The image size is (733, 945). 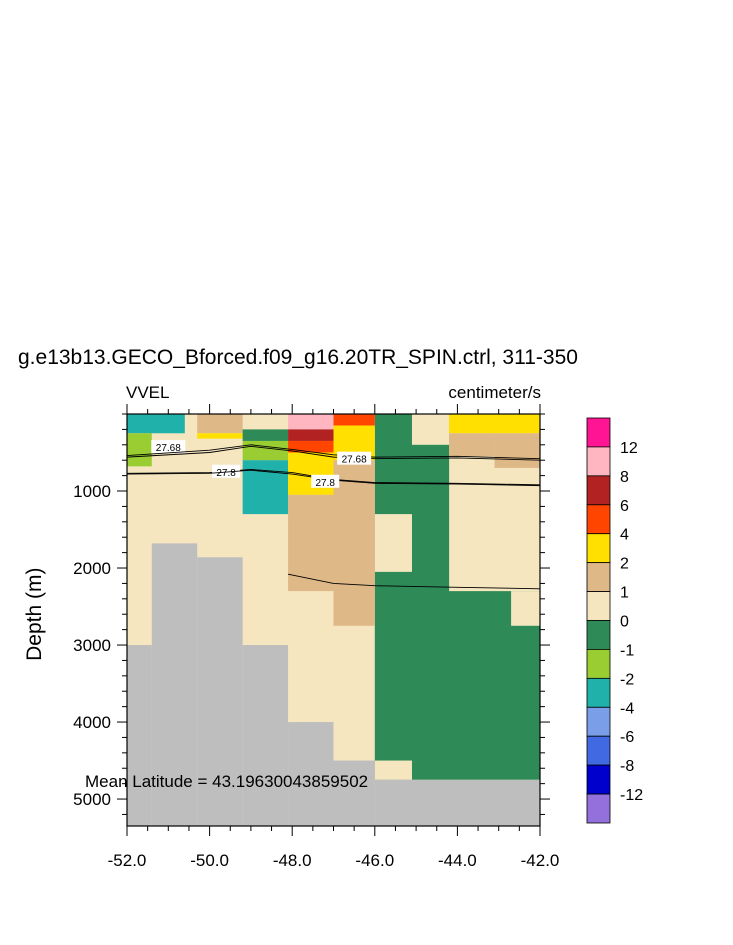 What do you see at coordinates (624, 622) in the screenshot?
I see `colorbar-label: 0` at bounding box center [624, 622].